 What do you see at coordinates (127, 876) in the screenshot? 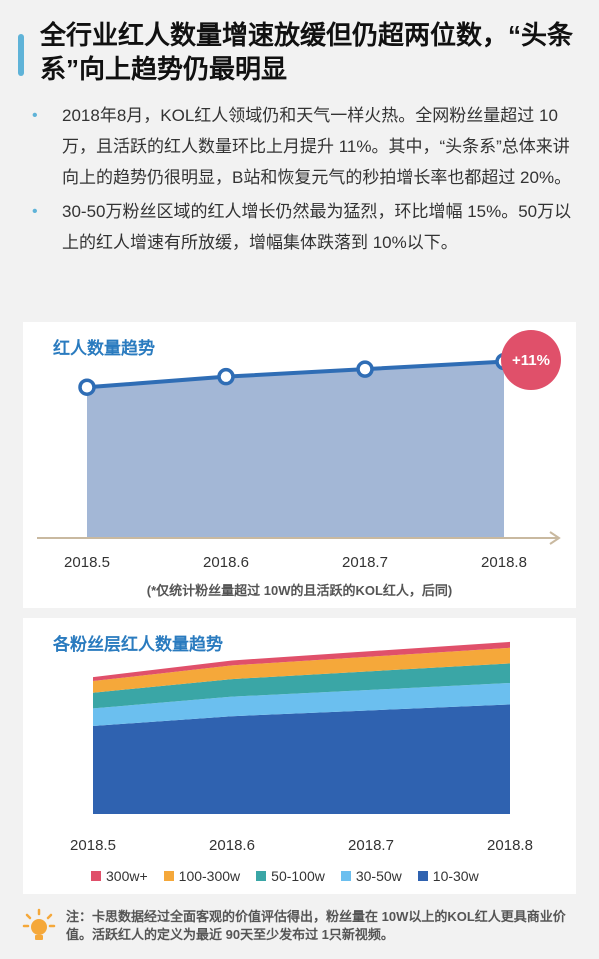
I see `legend-label: 300w+` at bounding box center [127, 876].